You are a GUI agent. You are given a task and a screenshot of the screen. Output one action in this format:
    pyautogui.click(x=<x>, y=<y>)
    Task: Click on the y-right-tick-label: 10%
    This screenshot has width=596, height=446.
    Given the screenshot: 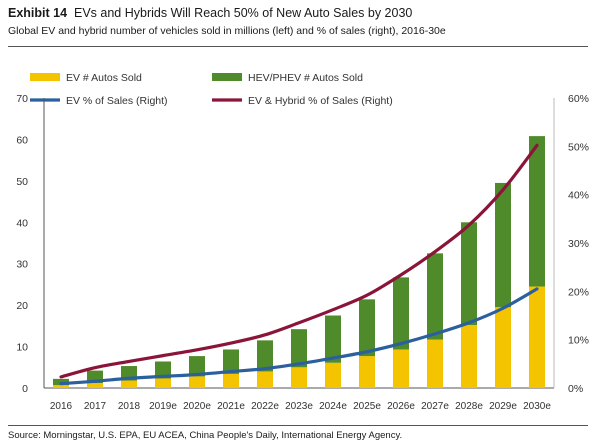 What is the action you would take?
    pyautogui.click(x=578, y=341)
    